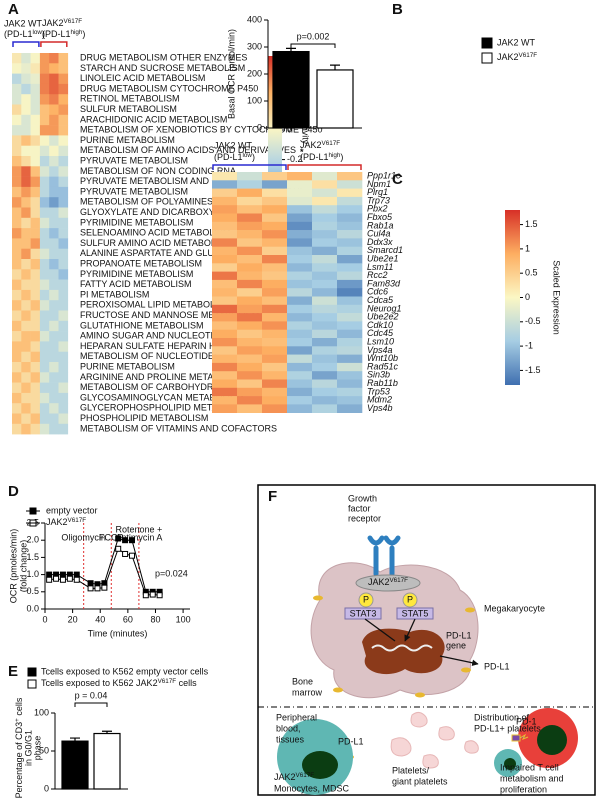 This screenshot has width=600, height=798. I want to click on diagram-text: STAT3, so click(363, 613).